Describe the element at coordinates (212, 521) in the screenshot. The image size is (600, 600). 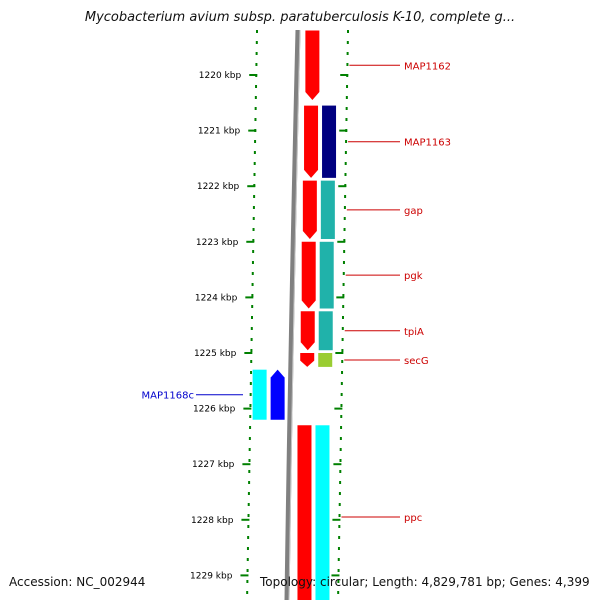
I see `tick-label: 1228 kbp` at that location.